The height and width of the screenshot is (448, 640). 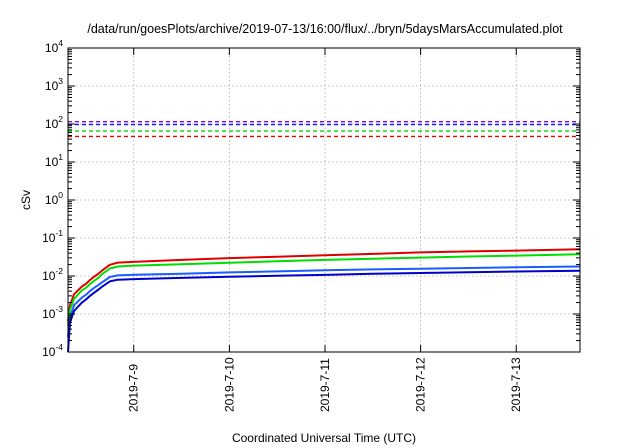 I want to click on y-tick-label: 10¹, so click(x=54, y=160).